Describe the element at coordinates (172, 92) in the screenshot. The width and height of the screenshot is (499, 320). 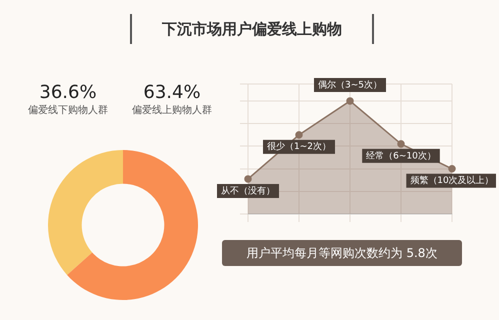
I see `data-label: 63.4%` at that location.